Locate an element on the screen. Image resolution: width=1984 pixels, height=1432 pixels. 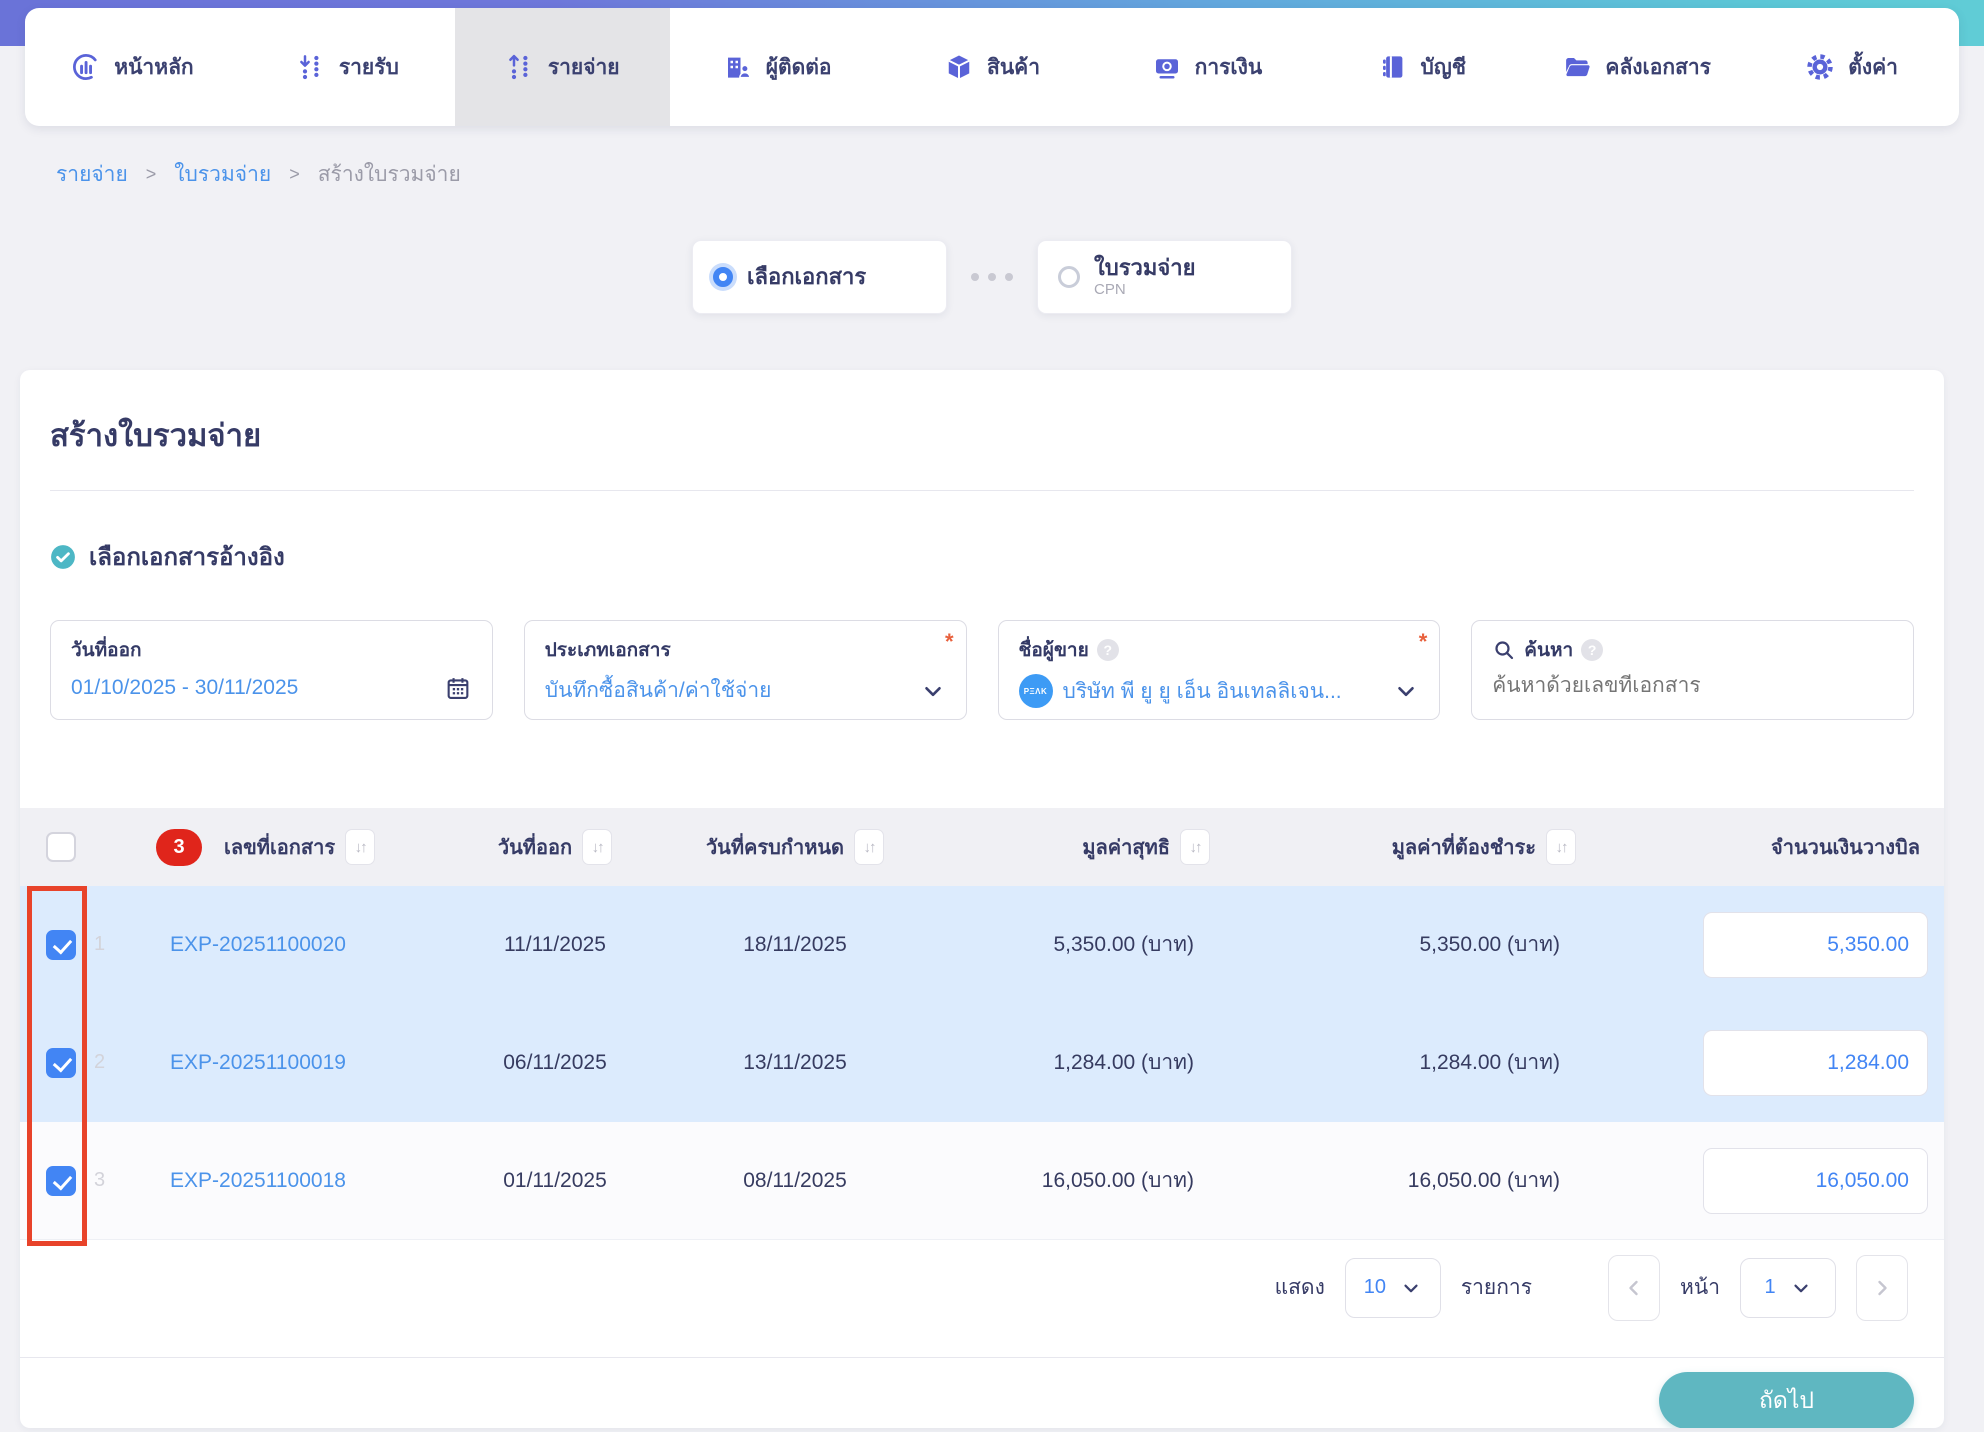
nav-item-home: หน้าหลัก is located at coordinates (132, 67).